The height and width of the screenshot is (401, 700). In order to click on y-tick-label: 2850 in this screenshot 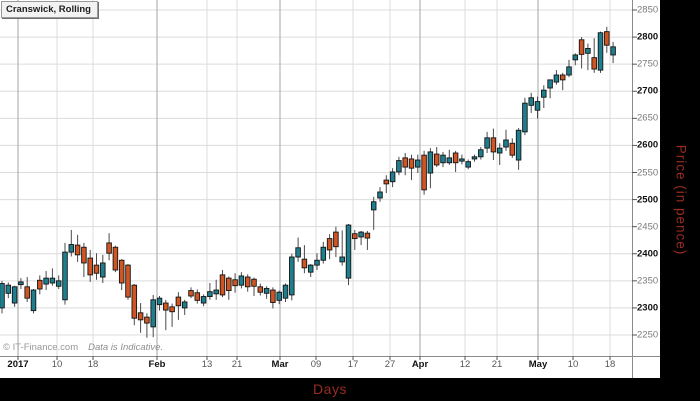, I will do `click(648, 10)`.